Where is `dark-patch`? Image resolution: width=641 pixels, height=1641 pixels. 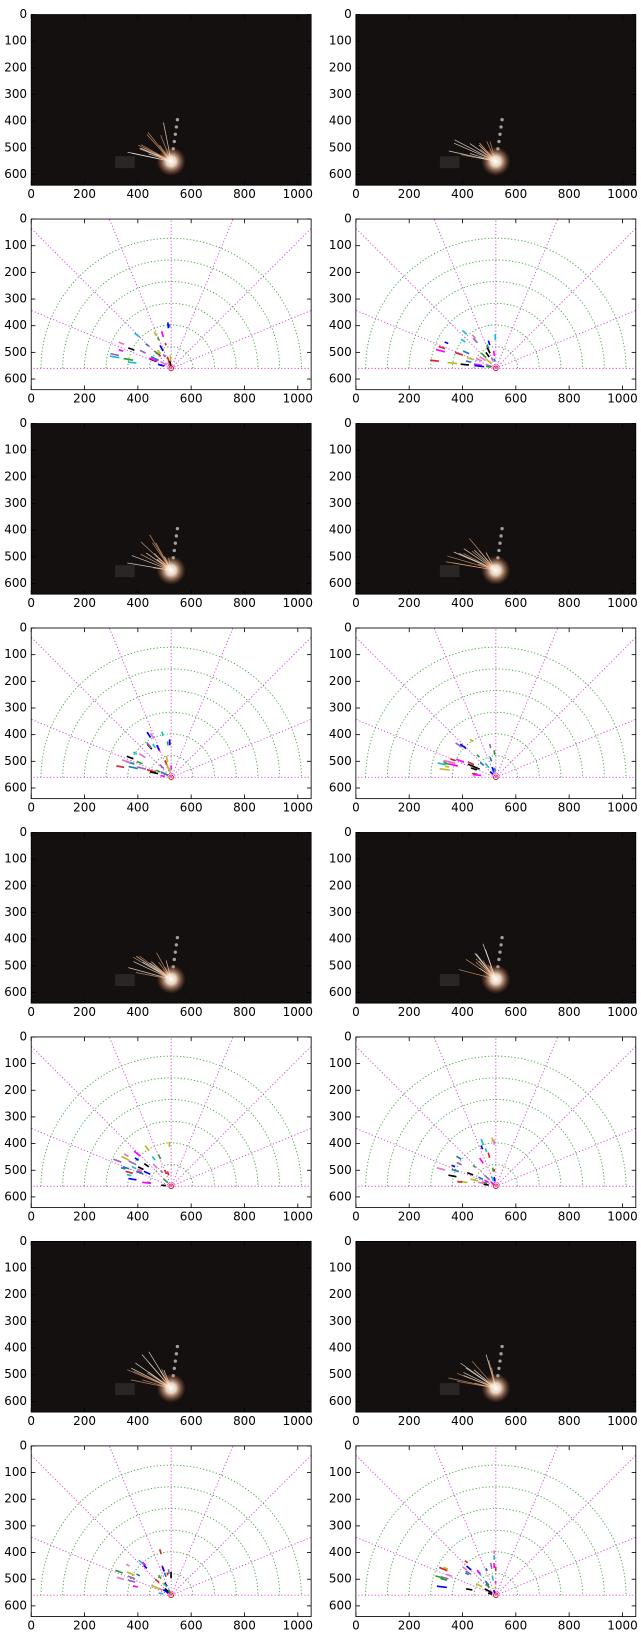 dark-patch is located at coordinates (125, 571).